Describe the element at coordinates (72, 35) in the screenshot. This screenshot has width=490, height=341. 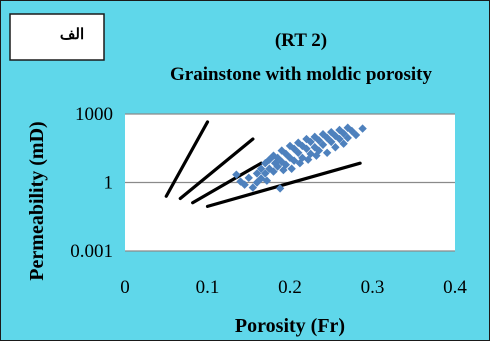
I see `panel-label: الف` at that location.